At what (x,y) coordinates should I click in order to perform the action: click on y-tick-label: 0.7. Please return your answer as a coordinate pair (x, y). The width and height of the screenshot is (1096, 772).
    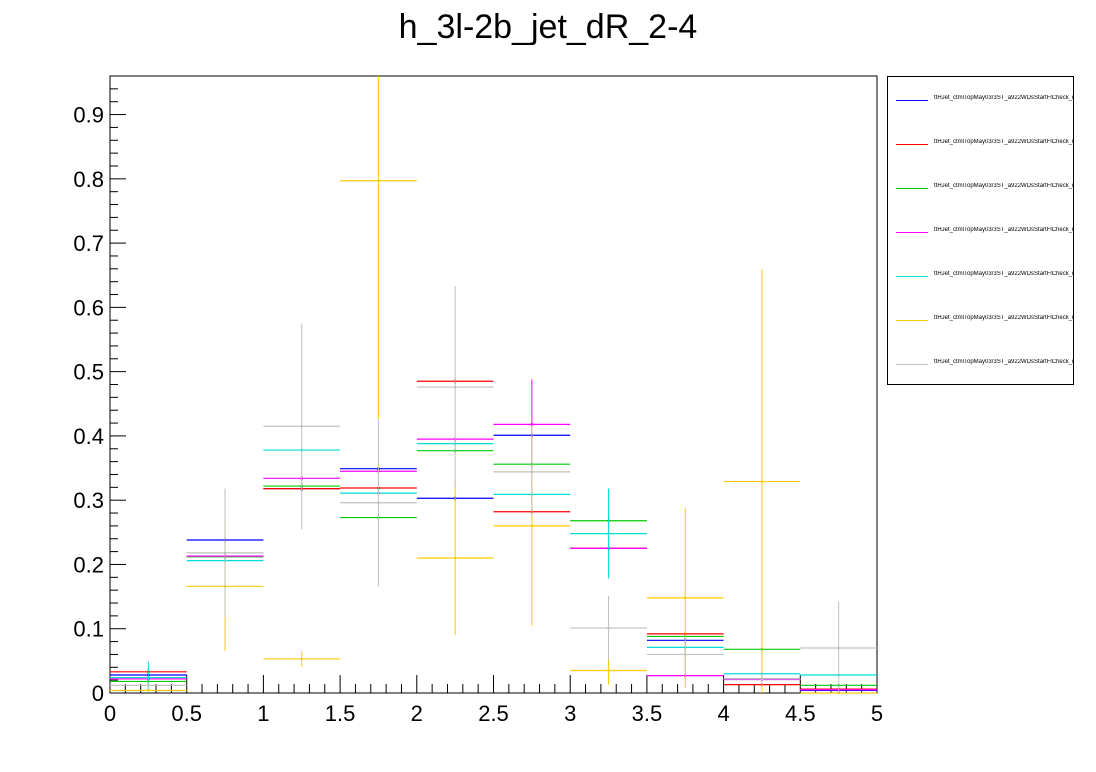
    Looking at the image, I should click on (88, 243).